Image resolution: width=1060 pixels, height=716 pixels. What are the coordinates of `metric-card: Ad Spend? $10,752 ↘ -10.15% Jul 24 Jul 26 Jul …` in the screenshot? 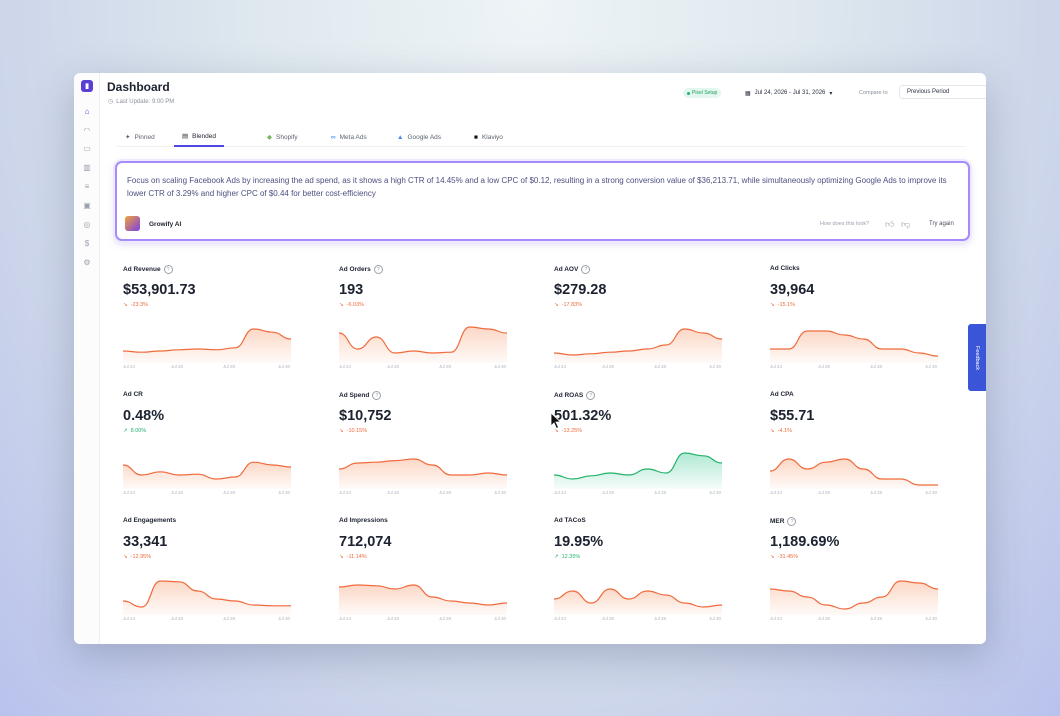 It's located at (424, 446).